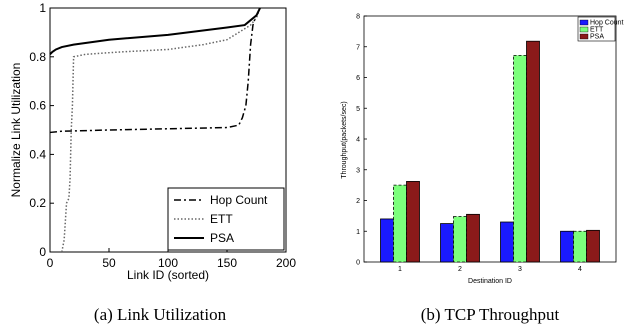  I want to click on y-tick-label: 0.6, so click(37, 106).